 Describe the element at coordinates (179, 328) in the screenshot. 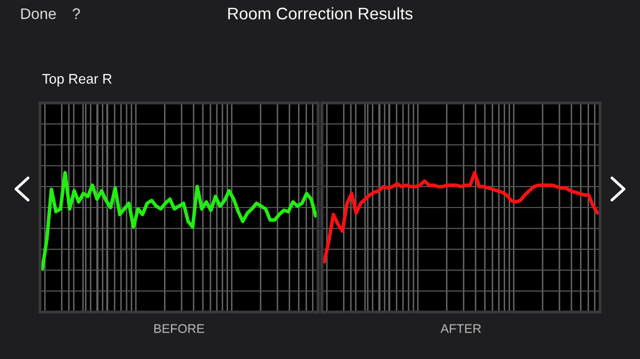

I see `x-axis-title: BEFORE` at that location.